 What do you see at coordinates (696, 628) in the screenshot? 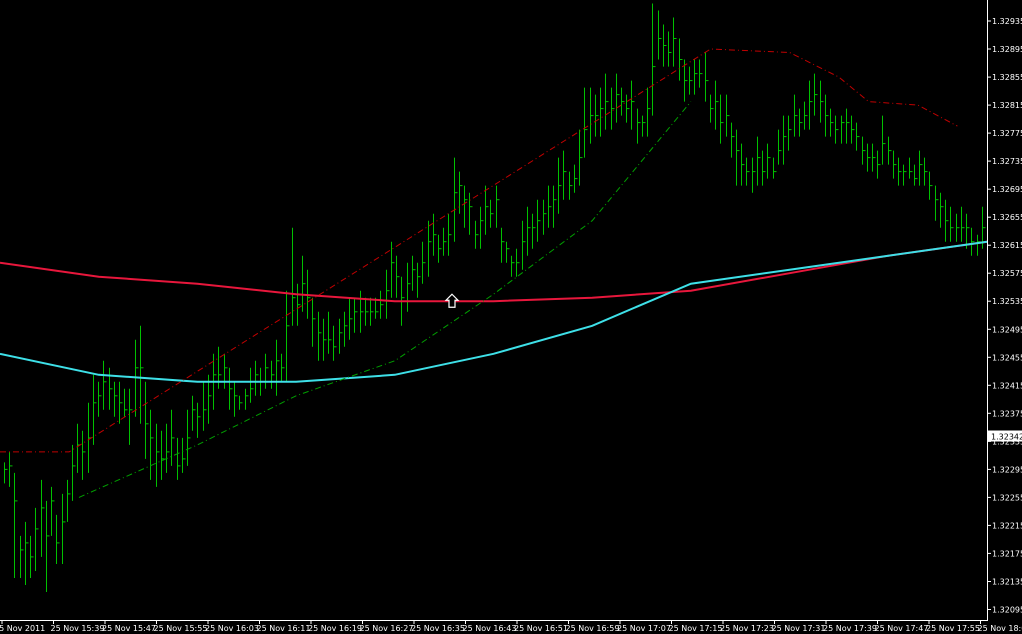
I see `time-tick-label: 25 Nov 17:15` at bounding box center [696, 628].